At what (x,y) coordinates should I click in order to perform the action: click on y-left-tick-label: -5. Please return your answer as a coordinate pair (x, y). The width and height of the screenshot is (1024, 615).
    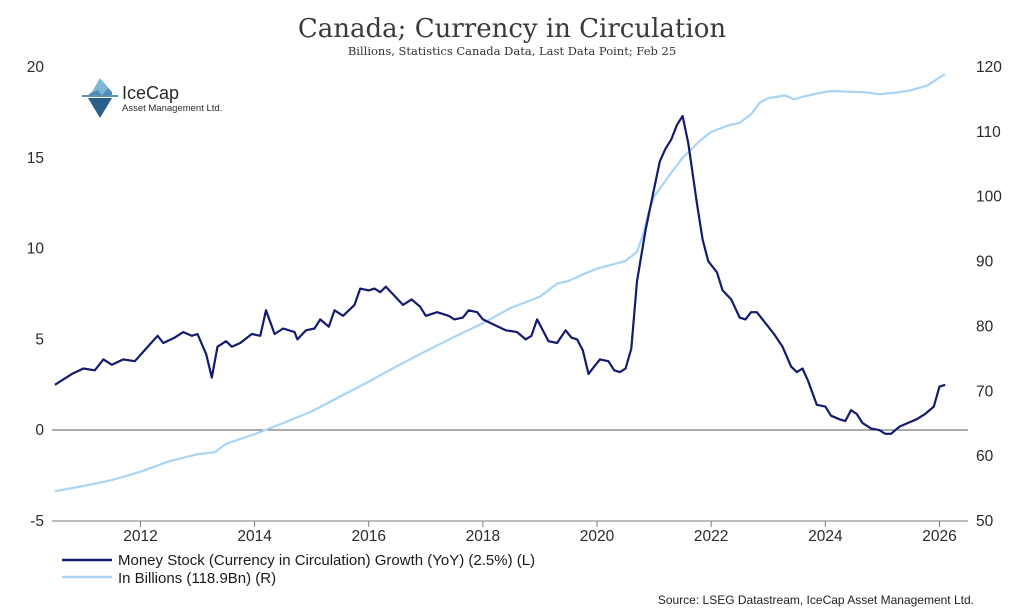
    Looking at the image, I should click on (37, 521).